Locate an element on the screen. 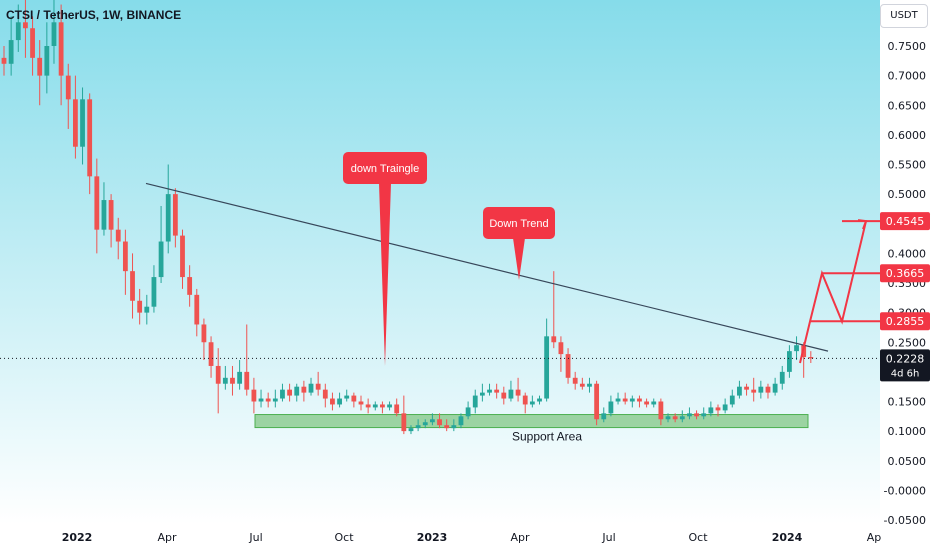  x-tick-label: 2024 is located at coordinates (787, 537).